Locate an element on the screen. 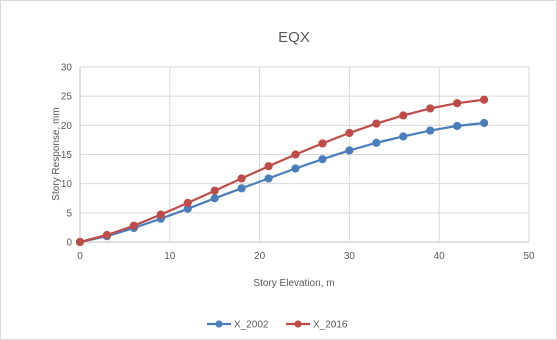  legend-item-X_2002: X_2002 is located at coordinates (238, 325).